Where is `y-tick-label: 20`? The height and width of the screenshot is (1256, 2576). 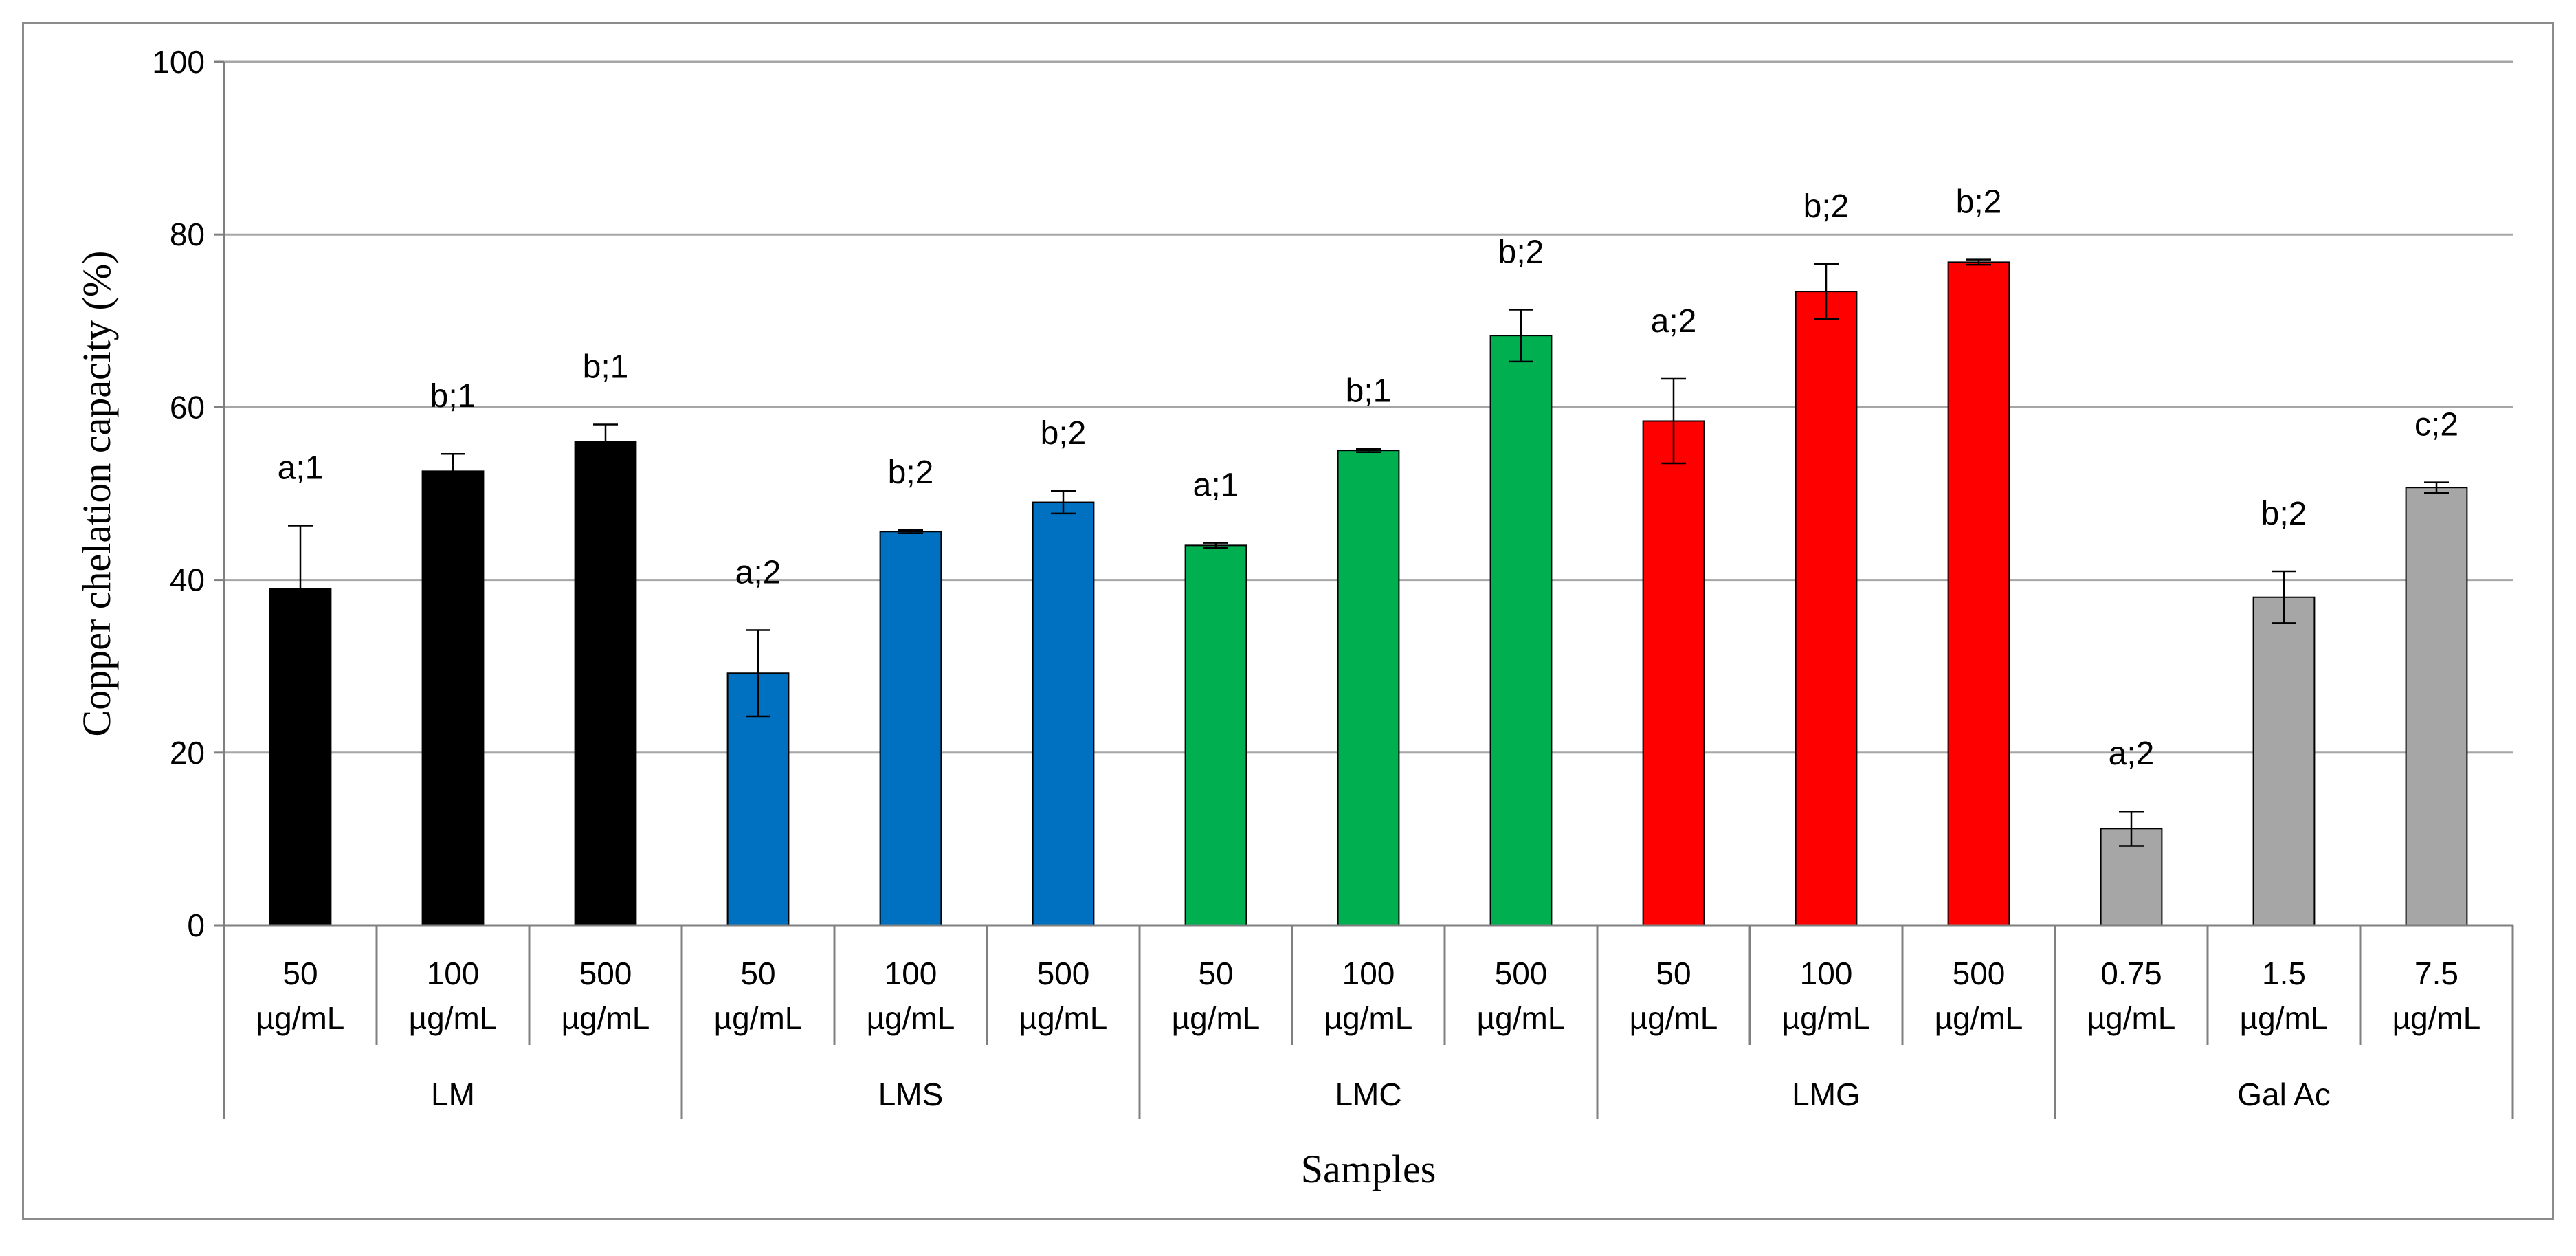
y-tick-label: 20 is located at coordinates (187, 753).